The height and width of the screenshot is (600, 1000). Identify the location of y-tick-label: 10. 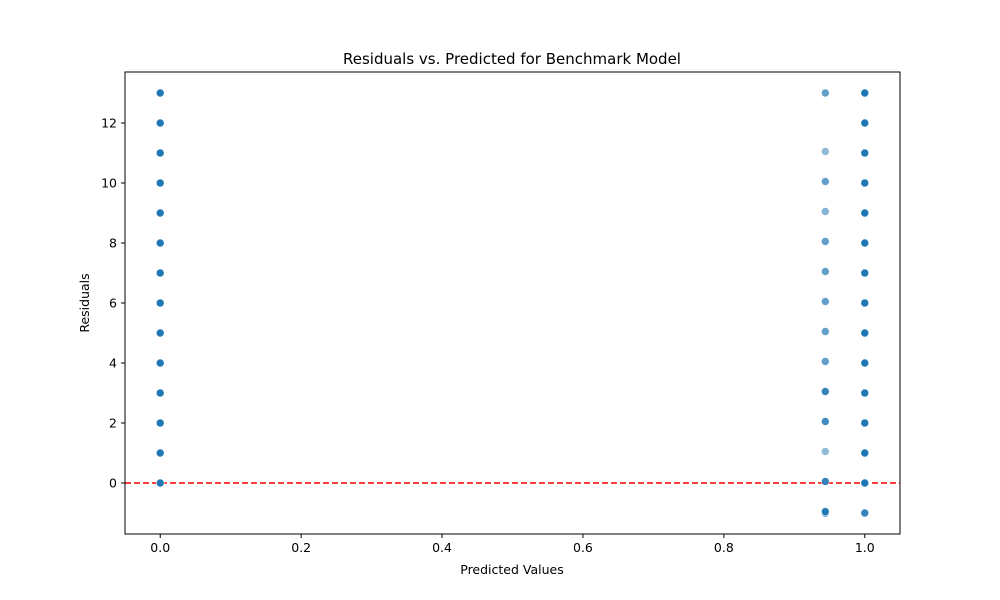
(109, 183).